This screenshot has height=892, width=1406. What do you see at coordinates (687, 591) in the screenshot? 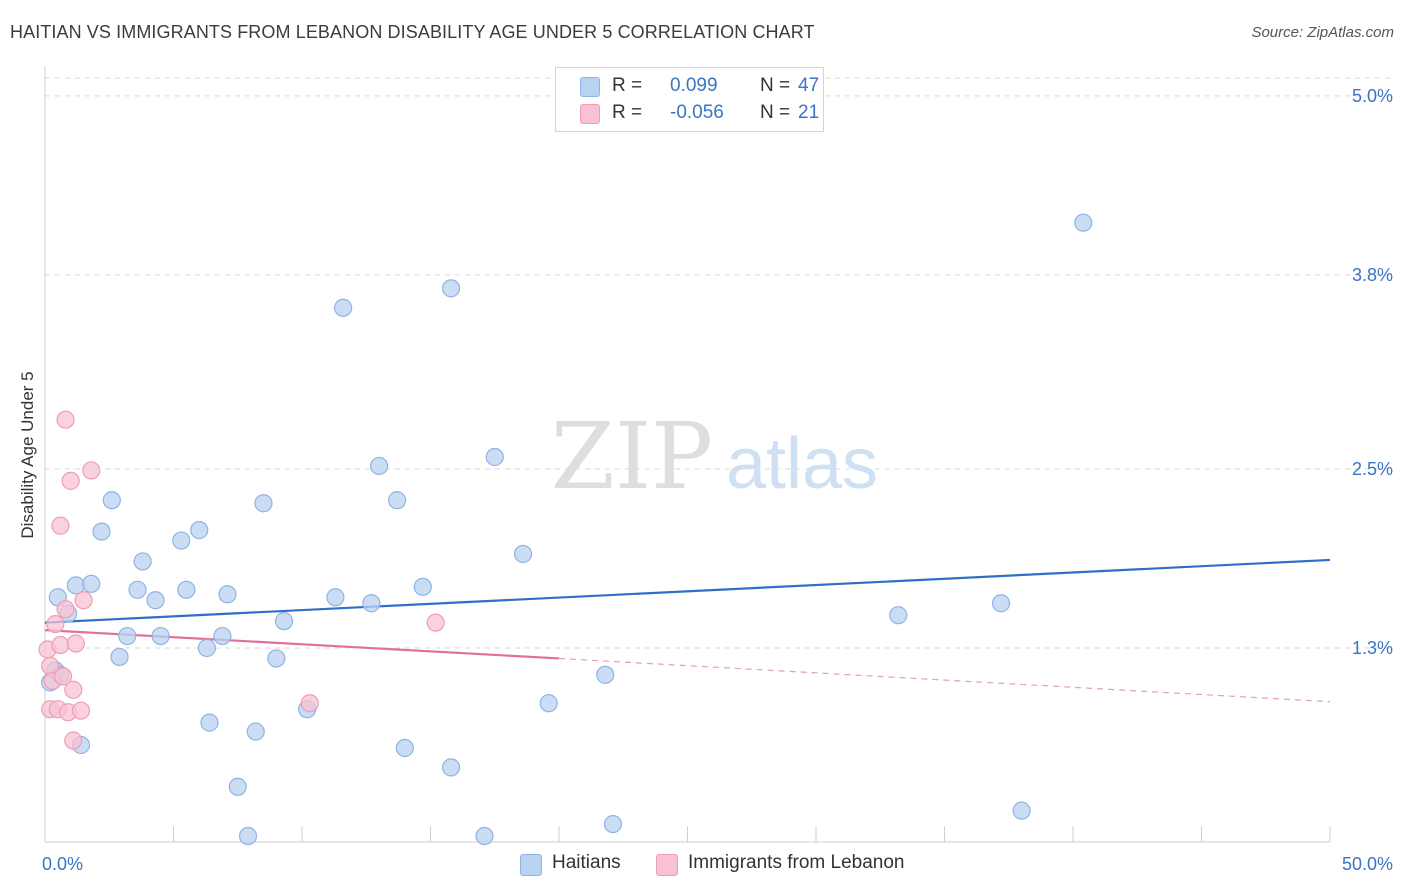
I see `haitian-trend-line` at bounding box center [687, 591].